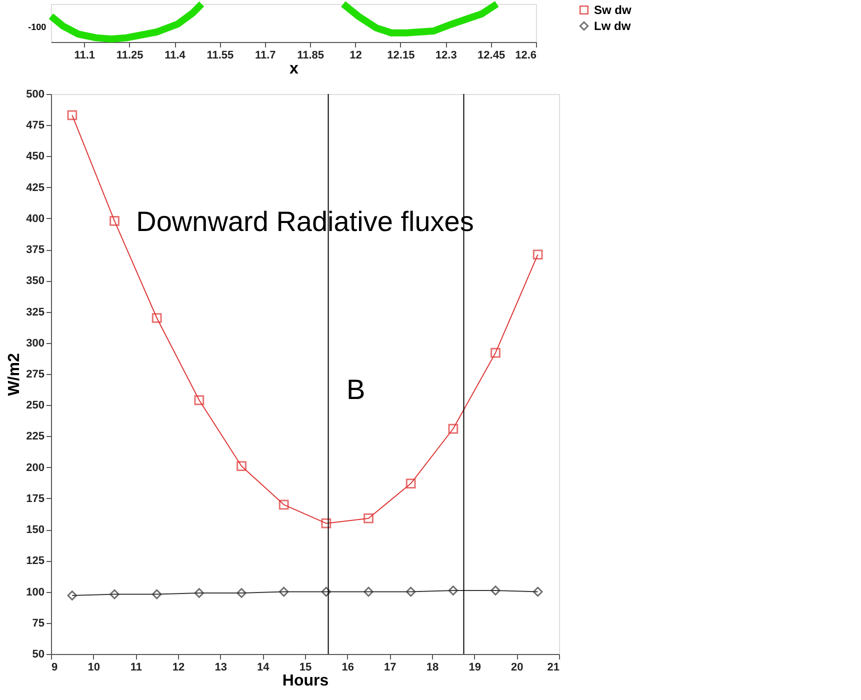 The image size is (861, 700). Describe the element at coordinates (35, 436) in the screenshot. I see `y-tick-label: 225` at that location.